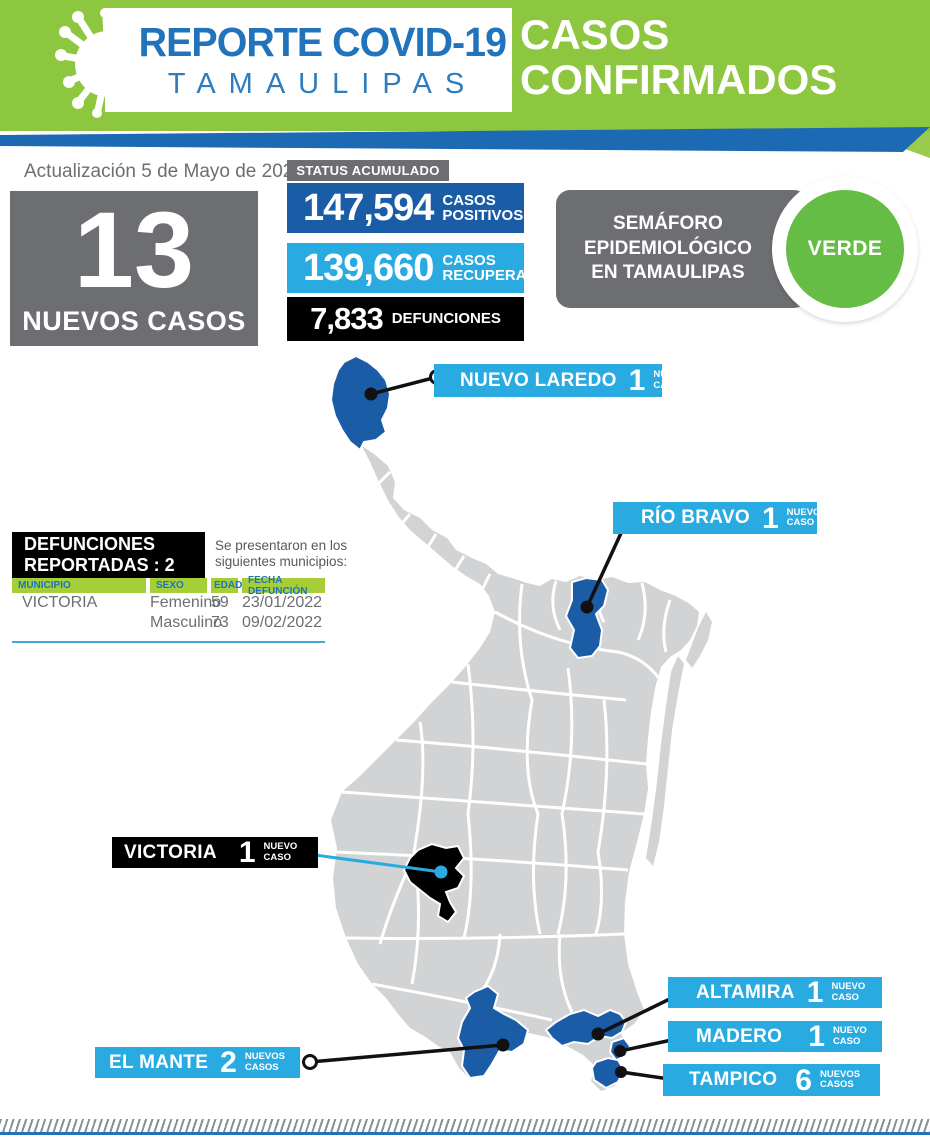  I want to click on bottom-blue-rule, so click(465, 1133).